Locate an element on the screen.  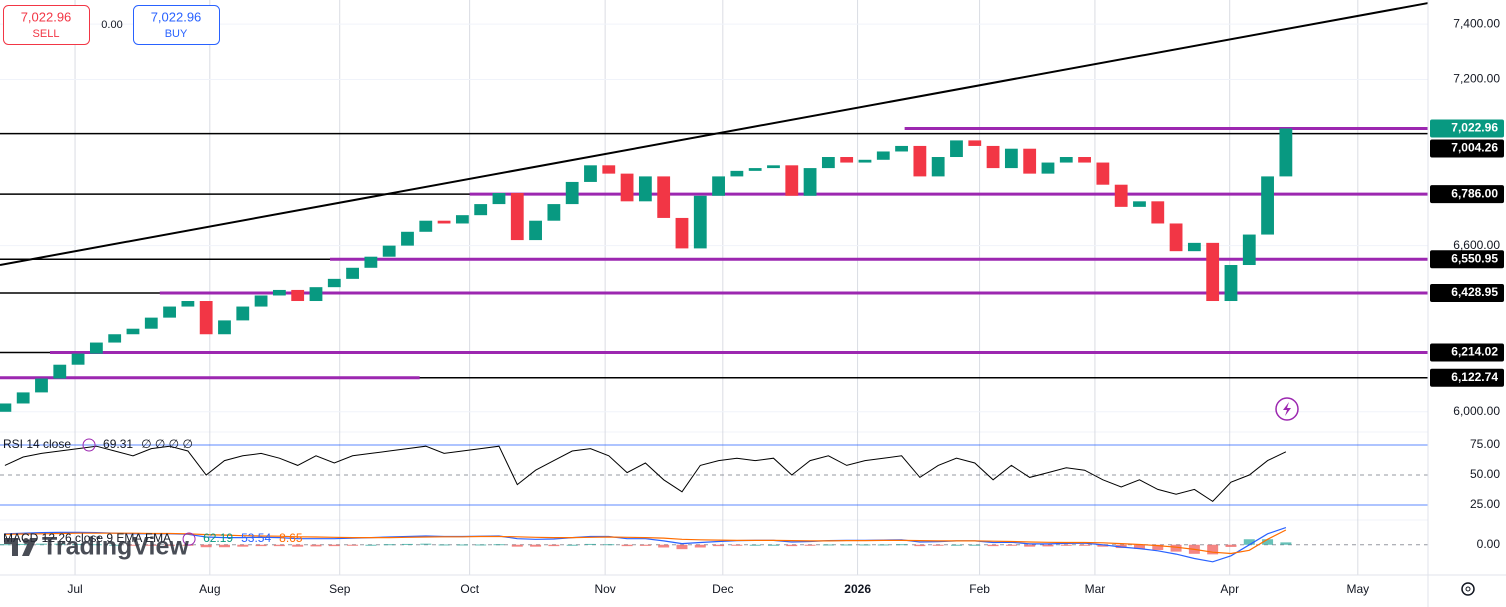
y-tick-label: 75.00 is located at coordinates (1485, 444).